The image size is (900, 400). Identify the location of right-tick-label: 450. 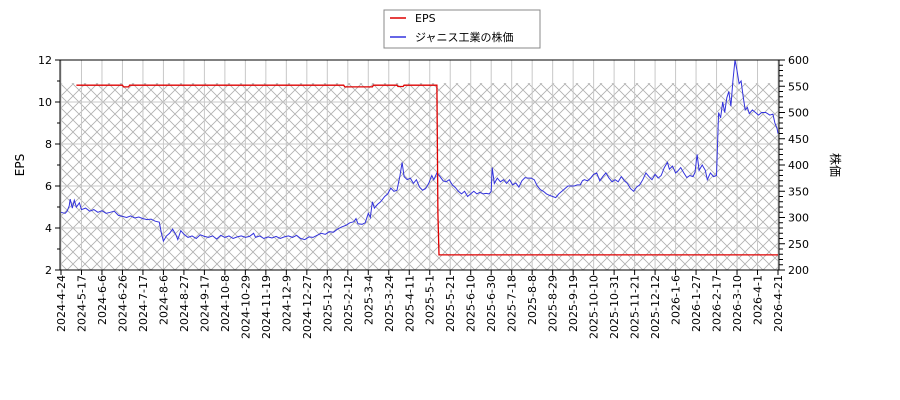
(798, 139).